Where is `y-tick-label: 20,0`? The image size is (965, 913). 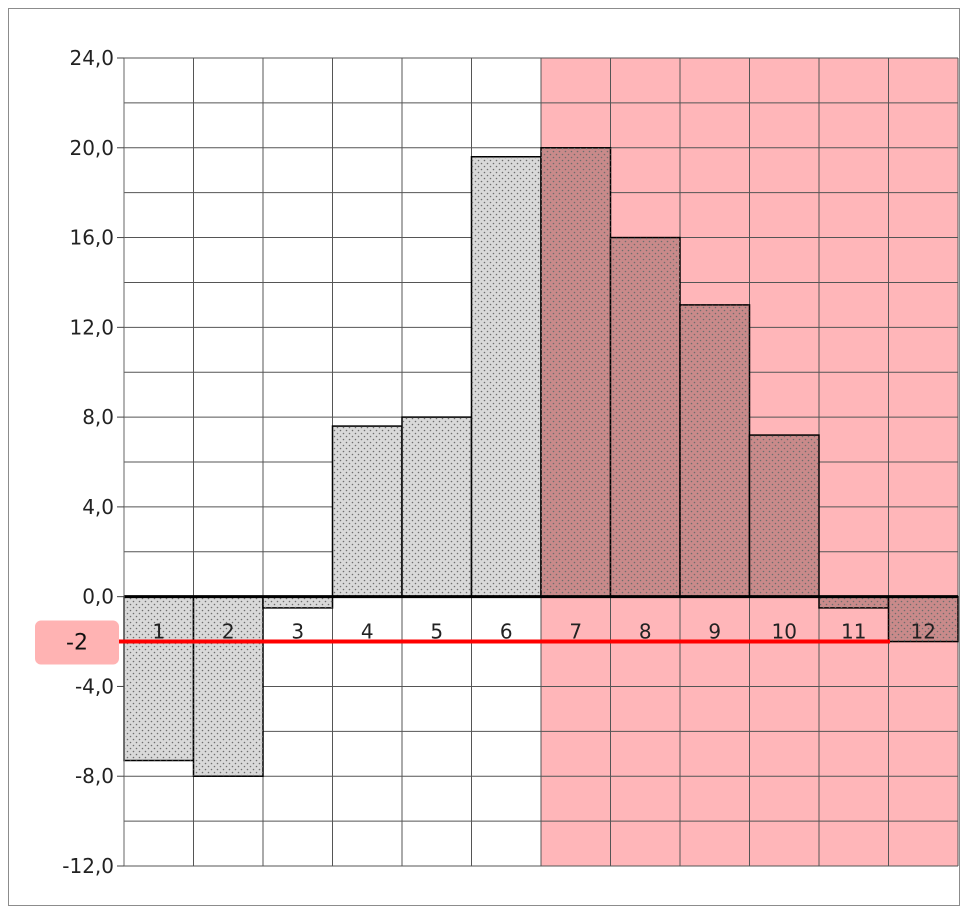 y-tick-label: 20,0 is located at coordinates (91, 148).